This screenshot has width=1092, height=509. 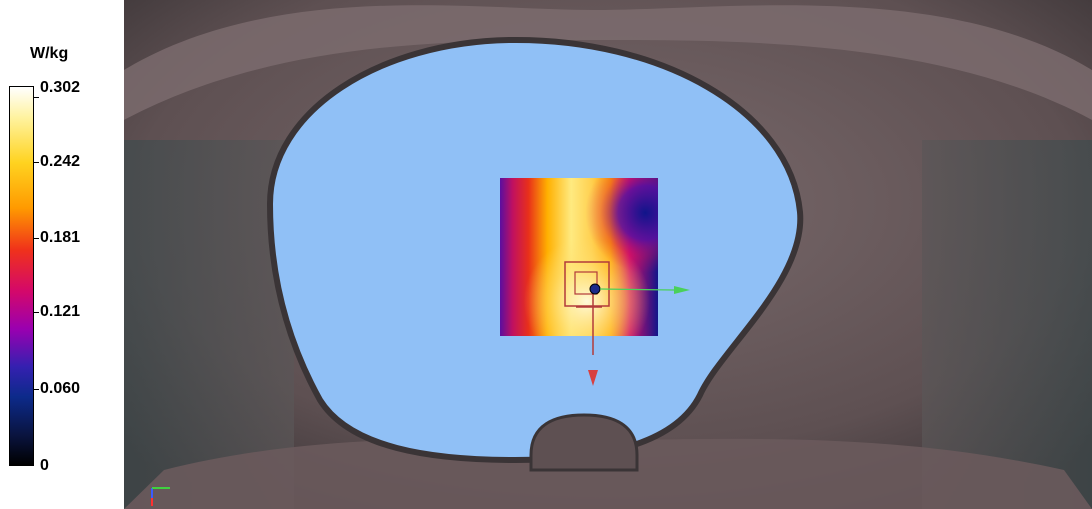 What do you see at coordinates (60, 87) in the screenshot?
I see `colorbar-label-max: 0.302` at bounding box center [60, 87].